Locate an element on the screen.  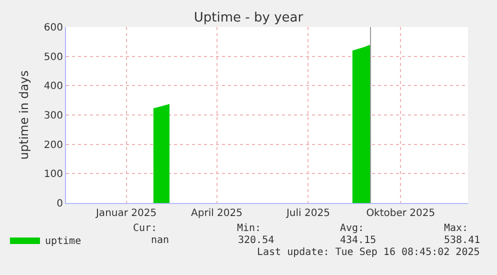
text: Last update: Tue Sep 16 08:45:02 2025 is located at coordinates (368, 252).